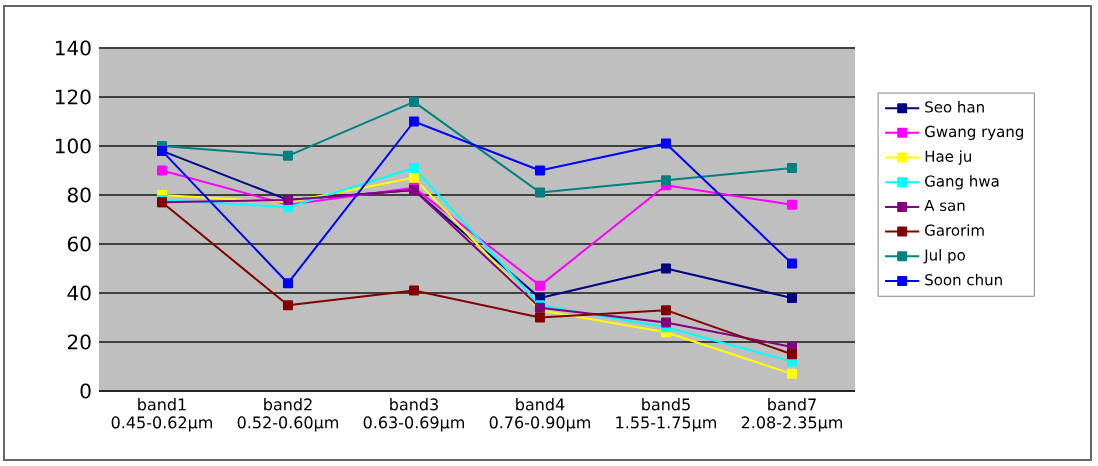 The width and height of the screenshot is (1098, 466). I want to click on x-tick-label: band7 2.08-2.35μm, so click(791, 415).